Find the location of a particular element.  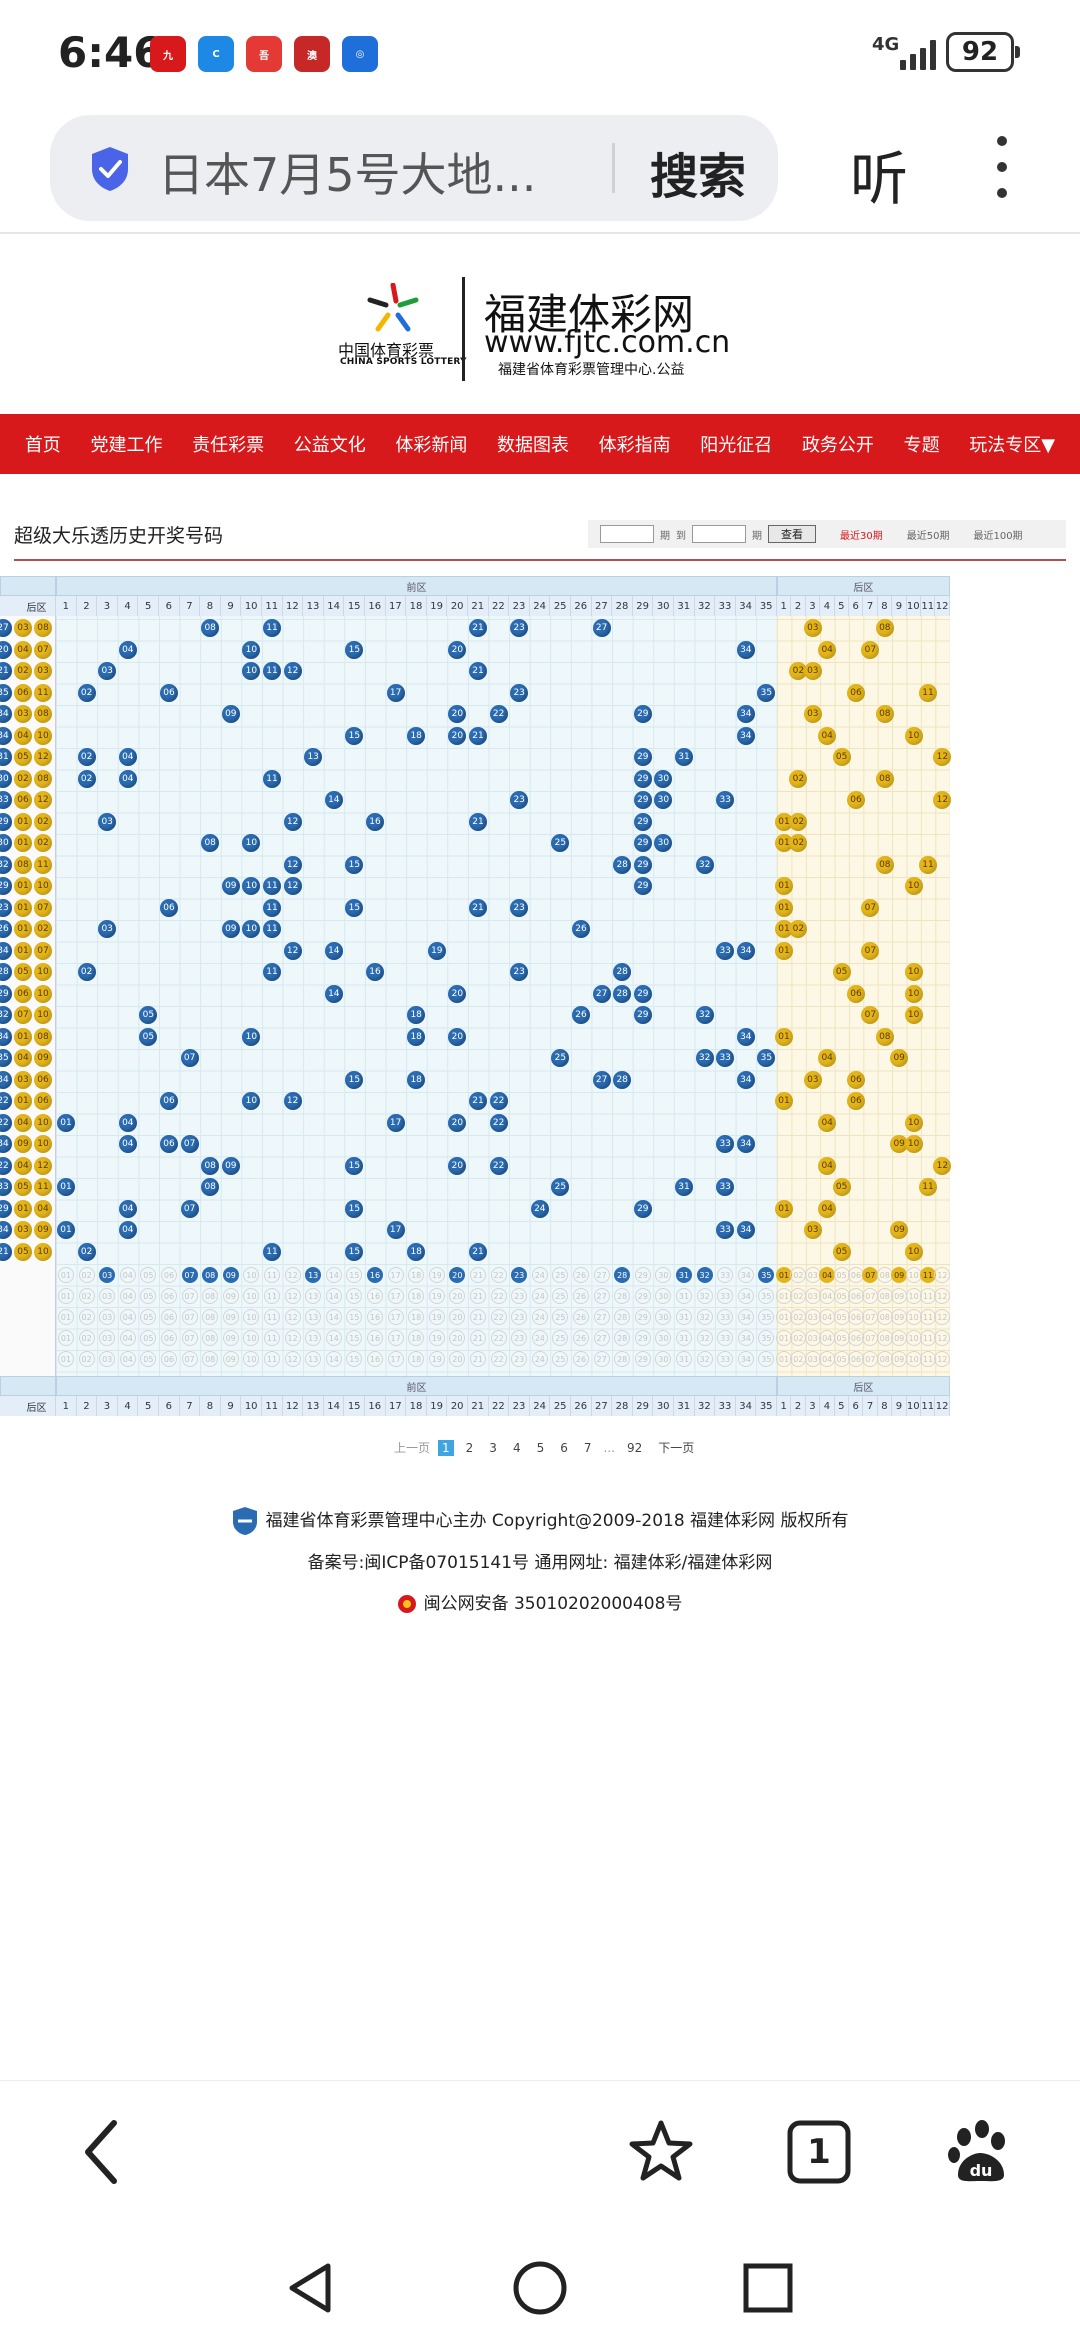

system-back-icon is located at coordinates (310, 2288).